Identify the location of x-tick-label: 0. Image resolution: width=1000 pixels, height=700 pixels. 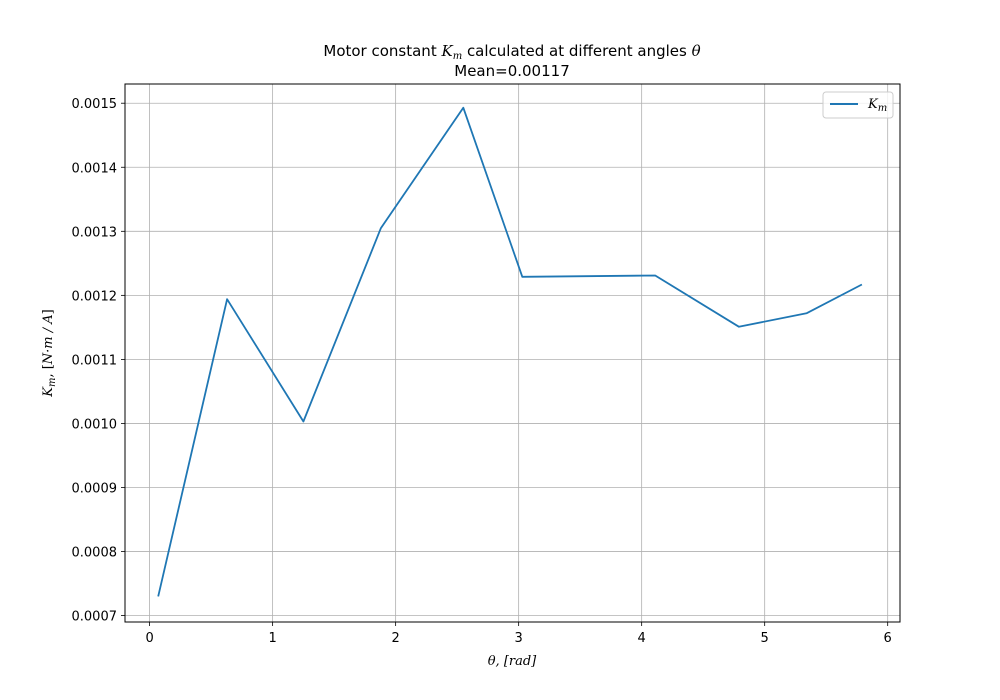
(149, 638).